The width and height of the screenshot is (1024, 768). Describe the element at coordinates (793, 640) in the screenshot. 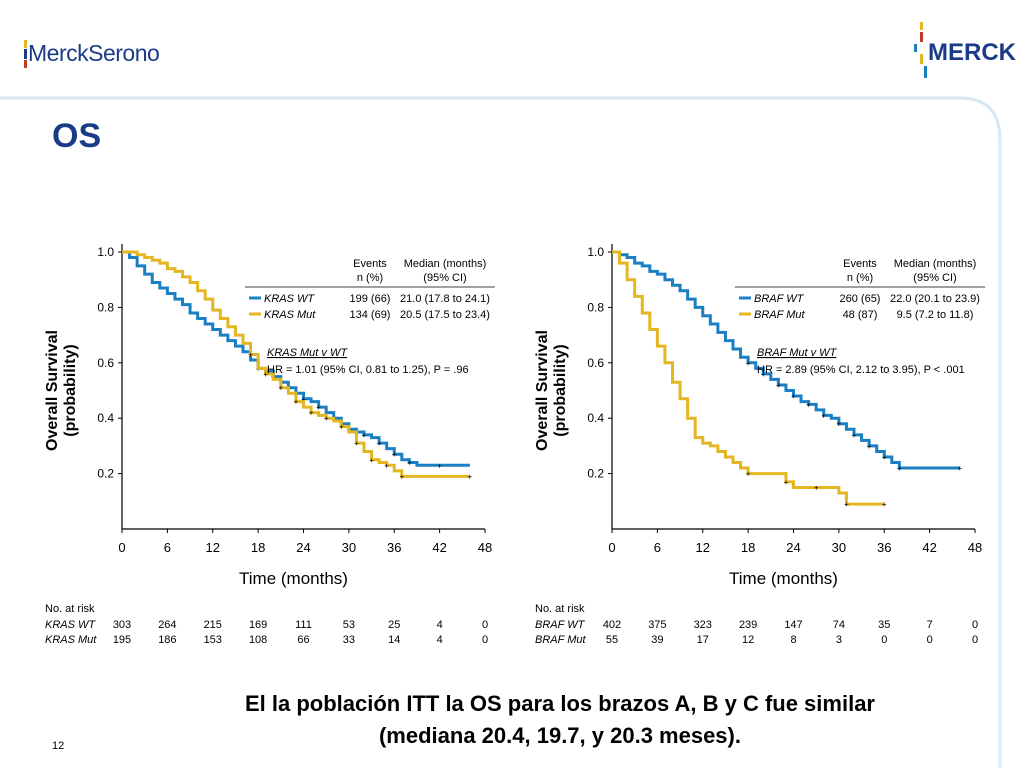

I see `risk-value: 8` at that location.